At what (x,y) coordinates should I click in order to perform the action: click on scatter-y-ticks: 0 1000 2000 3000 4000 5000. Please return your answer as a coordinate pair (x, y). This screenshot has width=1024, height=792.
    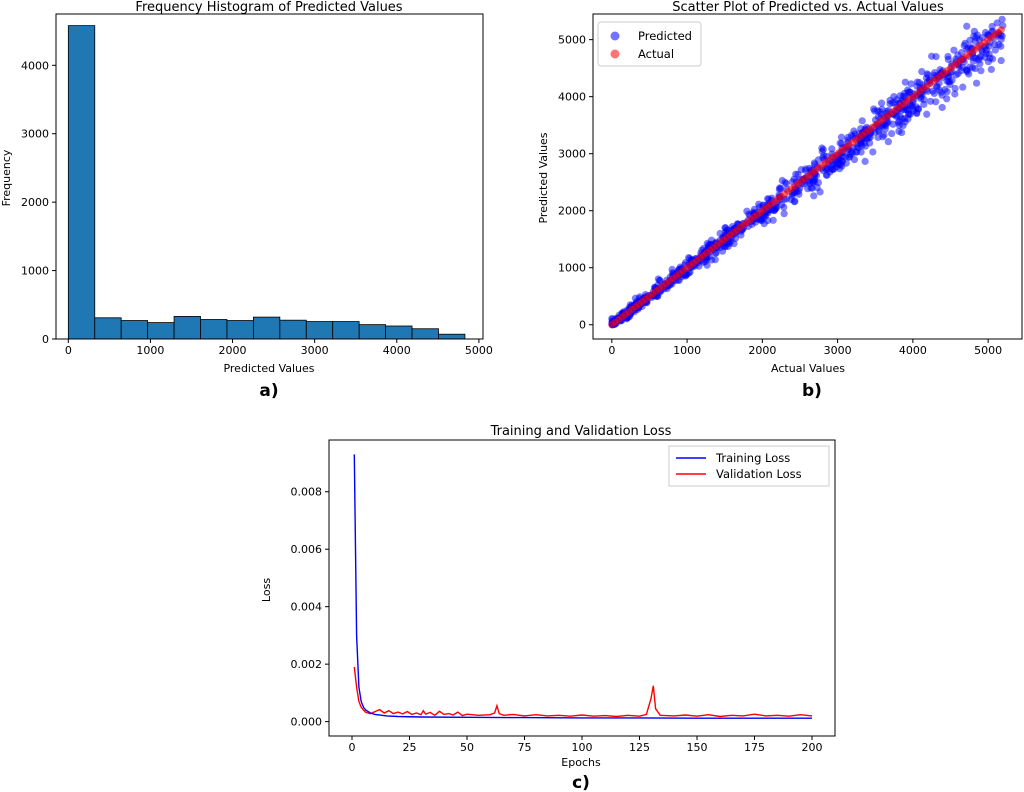
    Looking at the image, I should click on (575, 183).